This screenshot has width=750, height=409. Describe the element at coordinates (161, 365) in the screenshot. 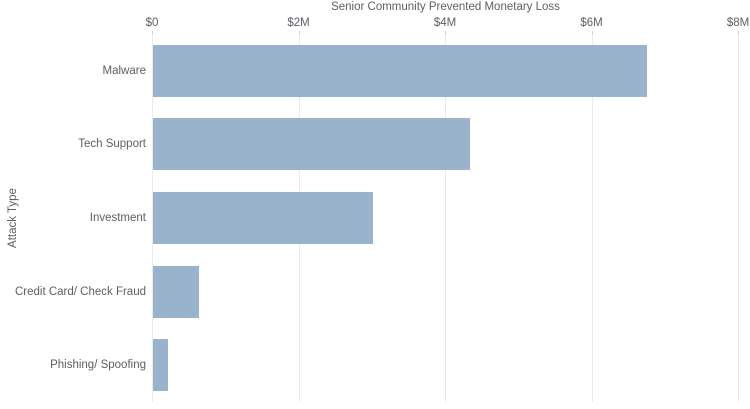

I see `bar-phishing-spoofing` at that location.